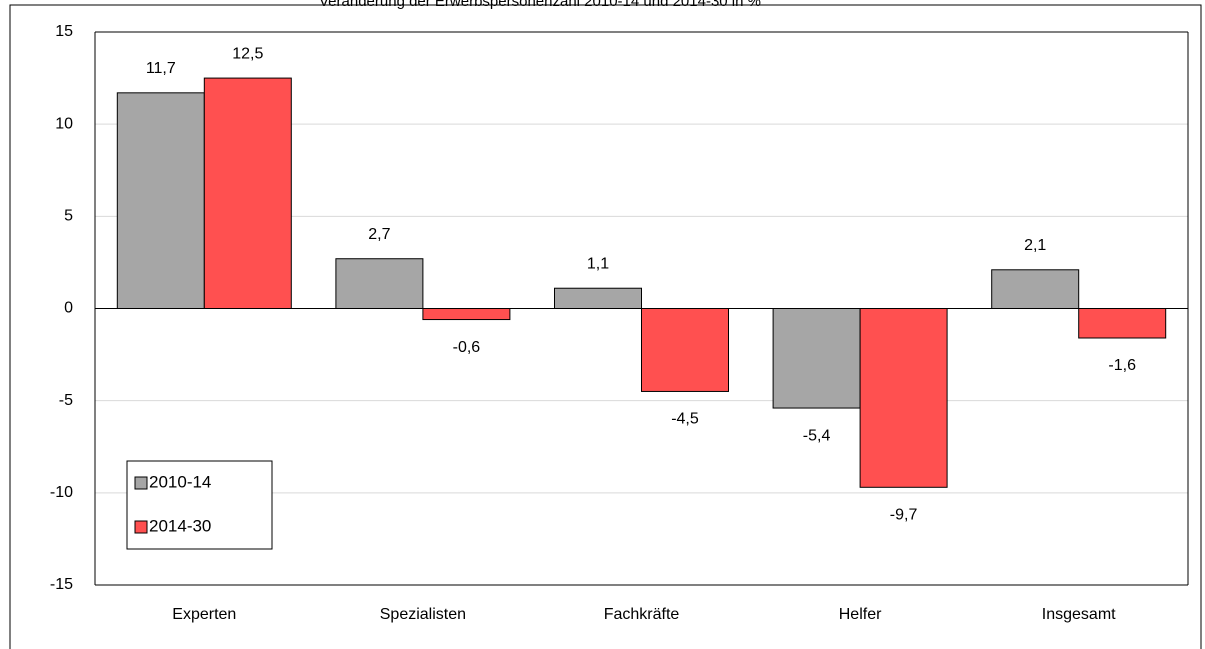 Image resolution: width=1205 pixels, height=649 pixels. Describe the element at coordinates (64, 31) in the screenshot. I see `y-tick-label: 15` at that location.